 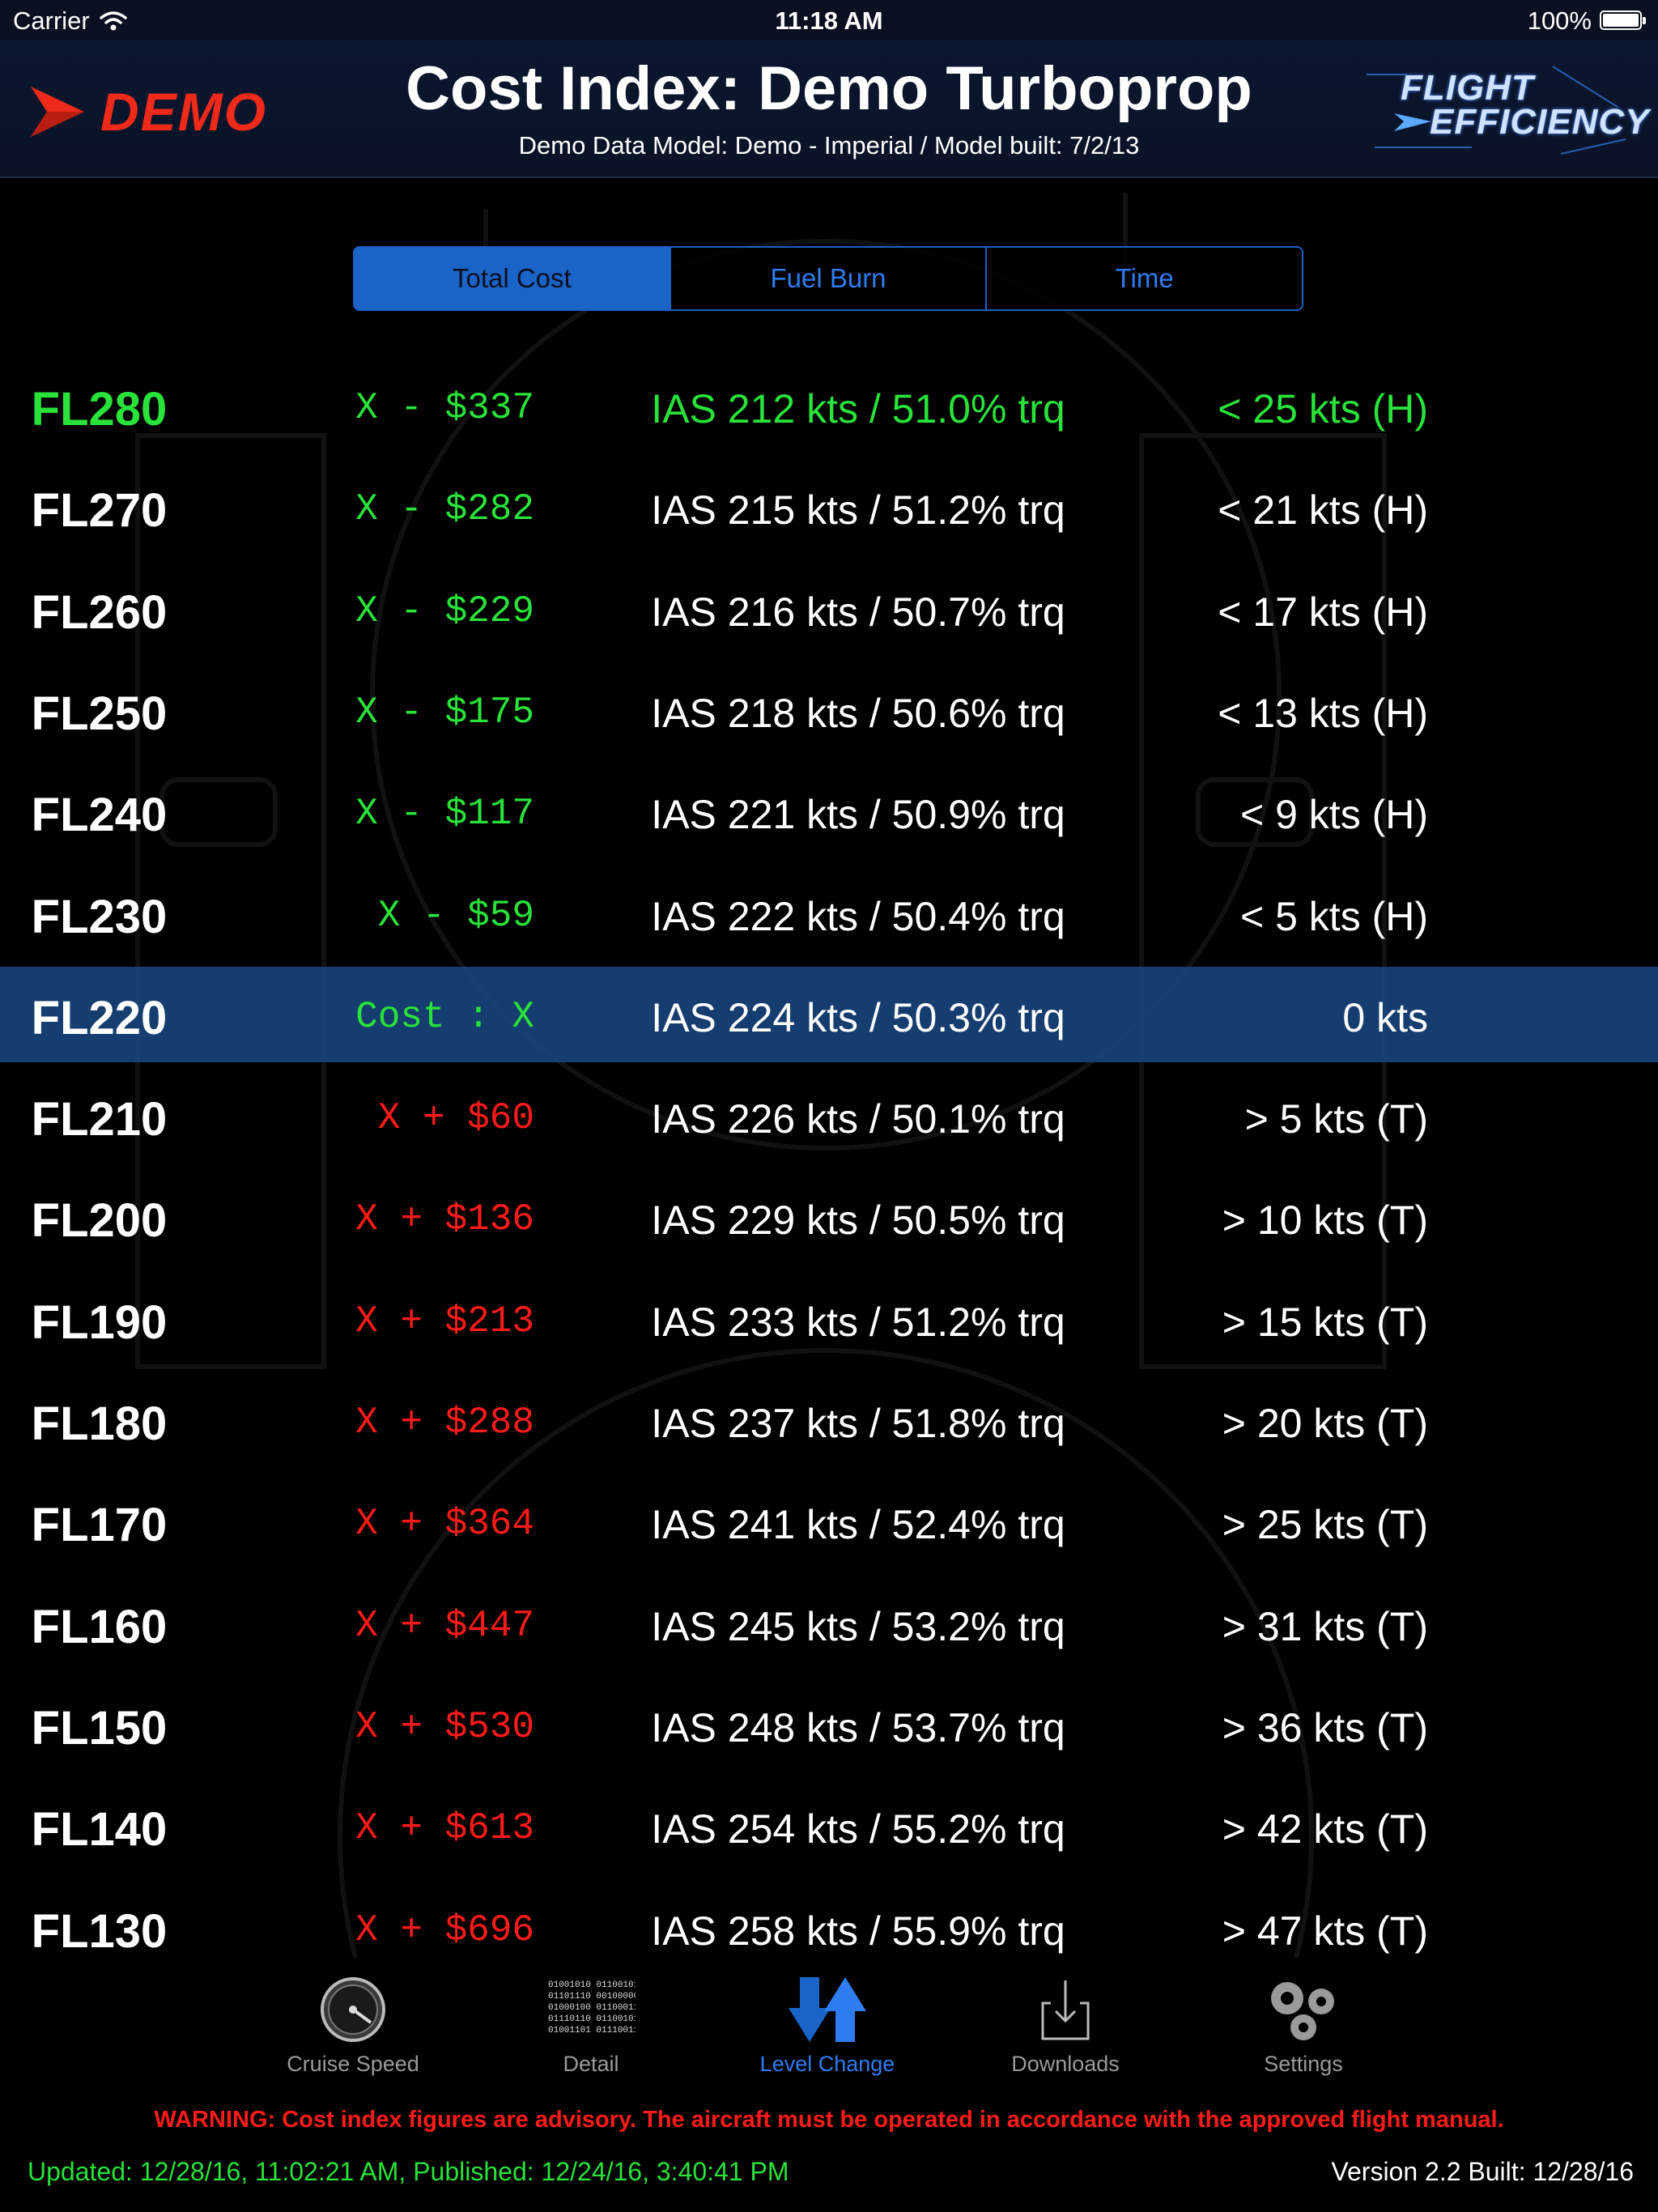 What do you see at coordinates (858, 1830) in the screenshot?
I see `ias-torque: IAS 254 kts / 55.2% trq` at bounding box center [858, 1830].